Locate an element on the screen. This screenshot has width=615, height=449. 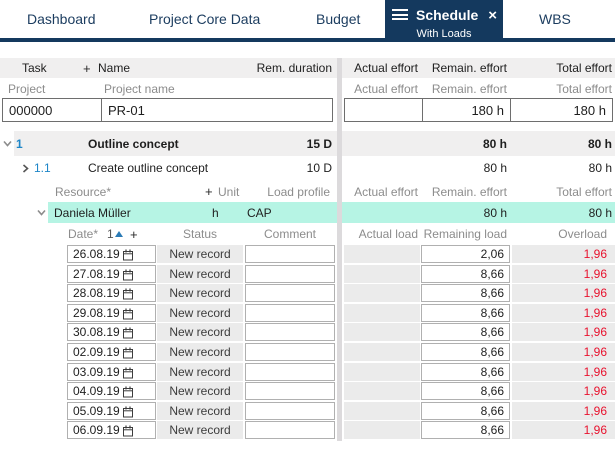
load-row: 27.08.19 New record 8,66 1,96 is located at coordinates (307, 274).